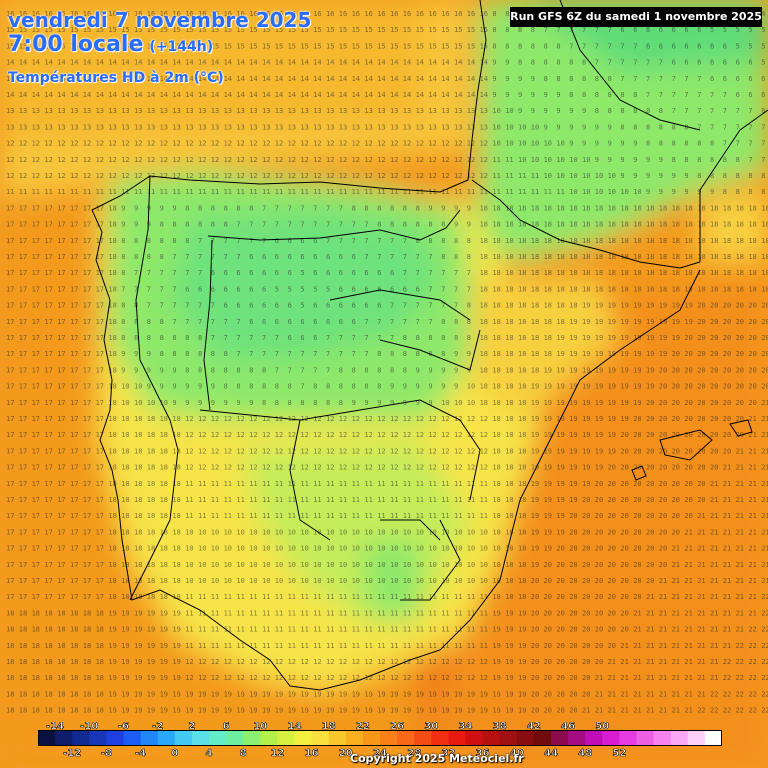  What do you see at coordinates (740, 678) in the screenshot?
I see `svg-text: 22` at bounding box center [740, 678].